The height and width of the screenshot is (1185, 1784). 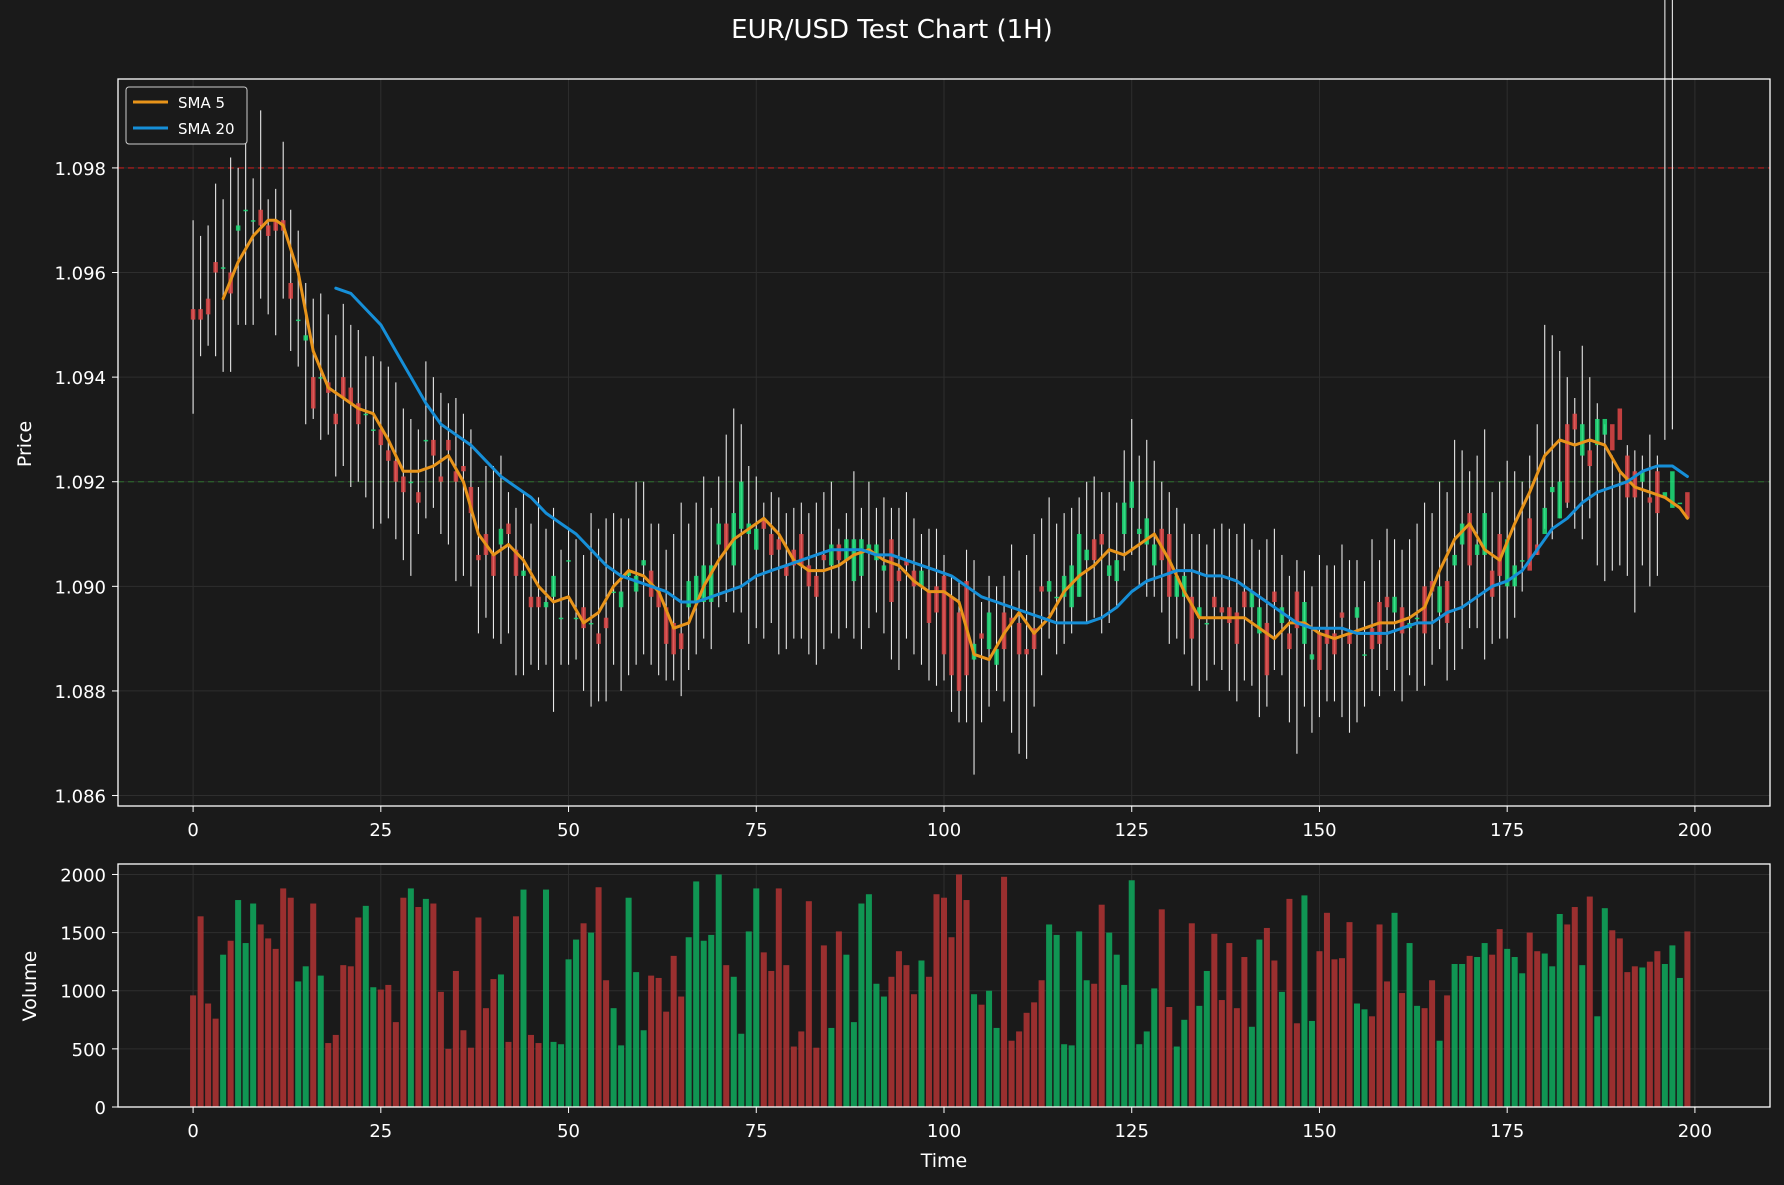 I want to click on volume-x-ticks: 0 25 50 75 100 125 150 175 200, so click(x=949, y=1124).